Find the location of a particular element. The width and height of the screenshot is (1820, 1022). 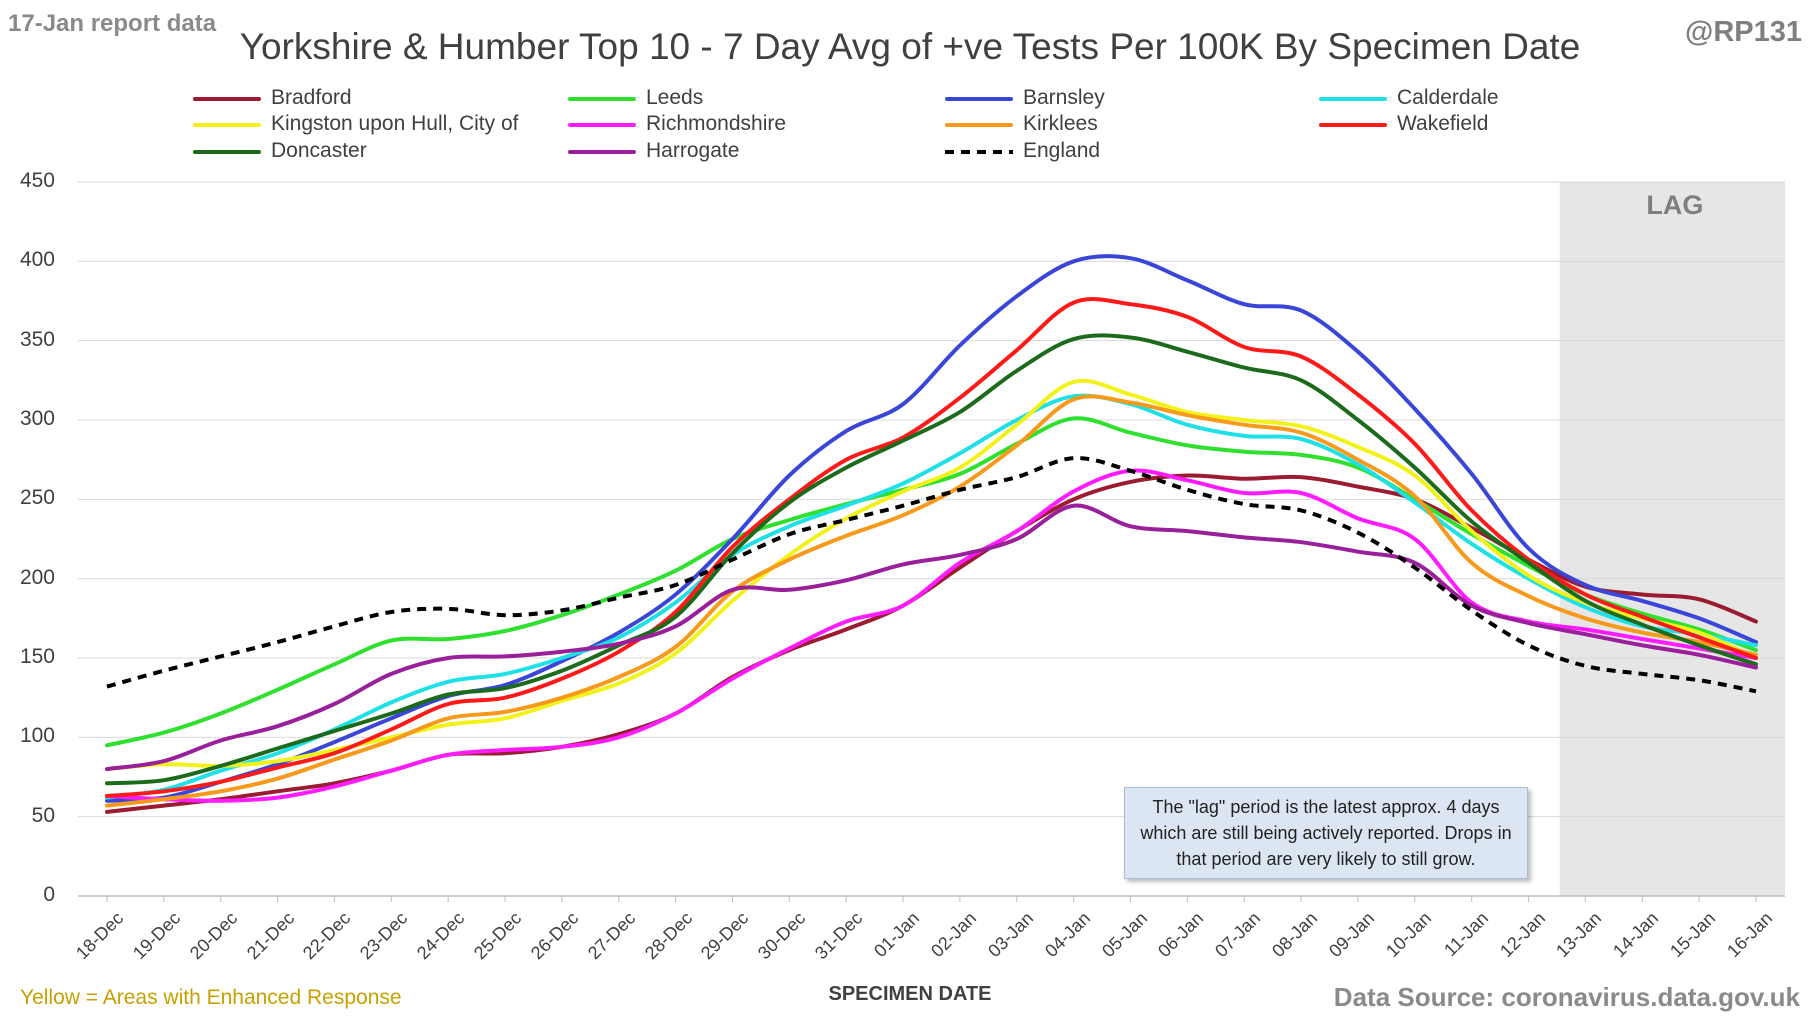

legend-label: Doncaster is located at coordinates (319, 150).